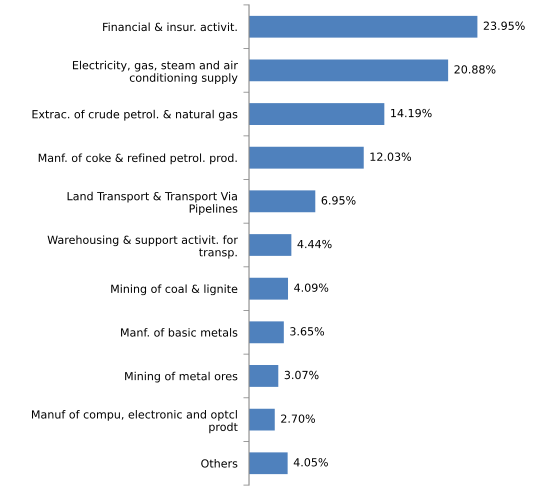  I want to click on y-tick-label: Warehousing & support activit. for transp., so click(143, 247).